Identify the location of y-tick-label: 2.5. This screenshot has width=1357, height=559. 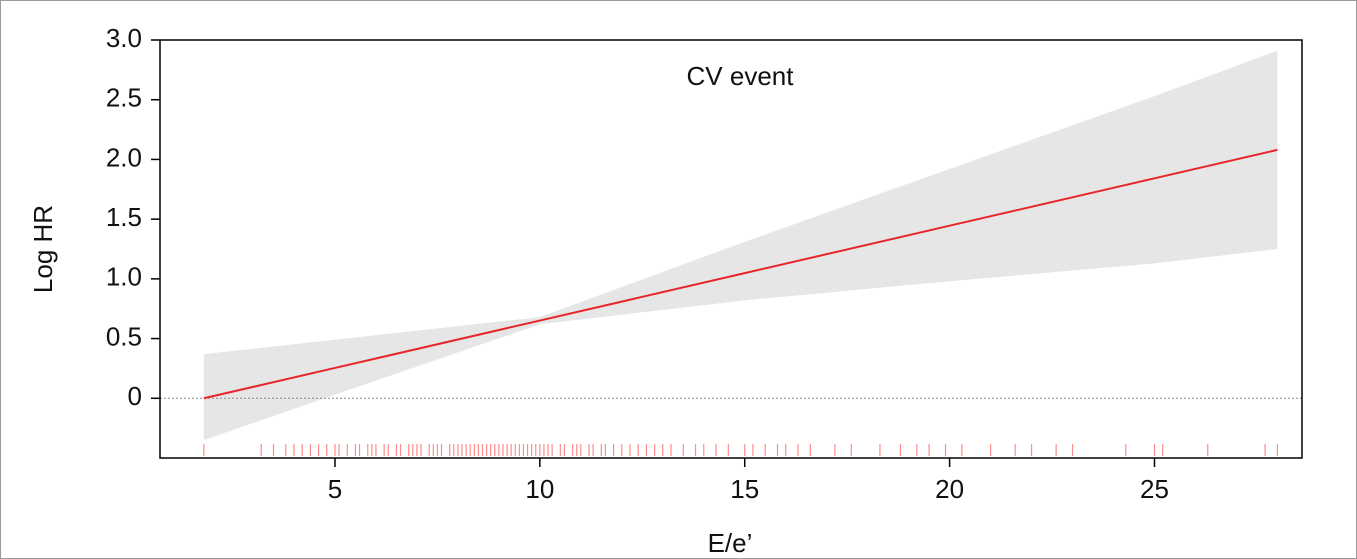
(124, 98).